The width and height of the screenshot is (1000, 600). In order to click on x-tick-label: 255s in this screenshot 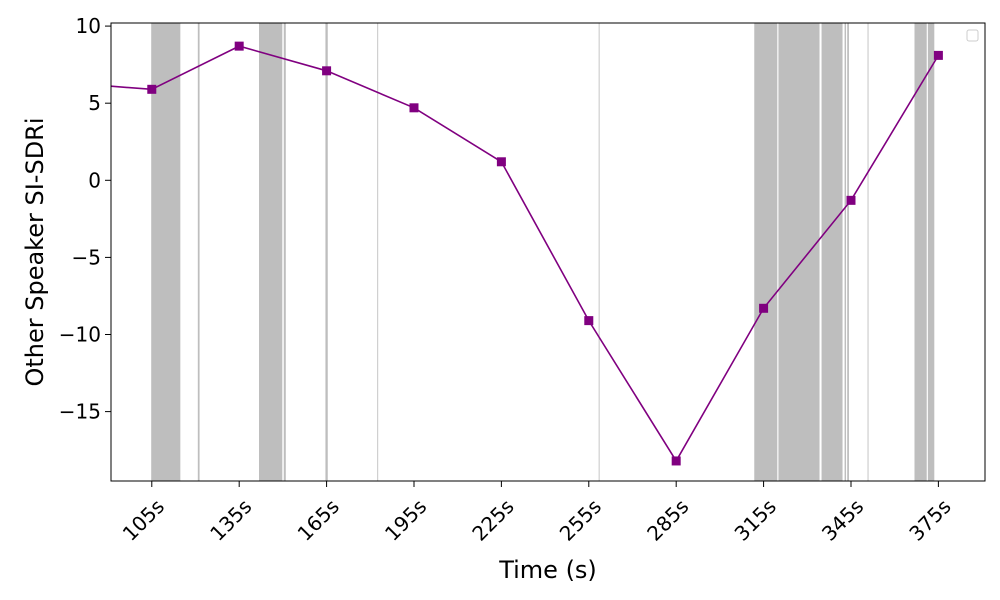, I will do `click(580, 519)`.